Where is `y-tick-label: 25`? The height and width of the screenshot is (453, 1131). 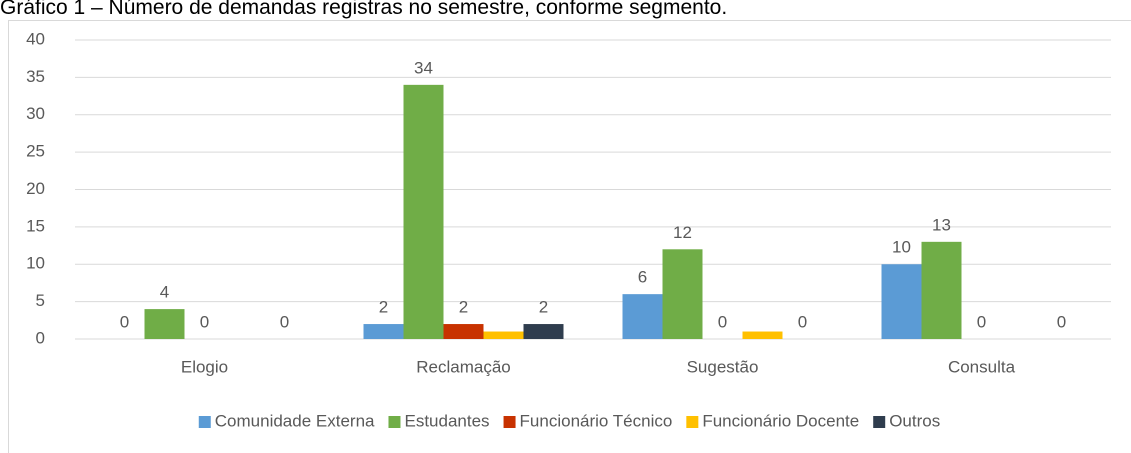
y-tick-label: 25 is located at coordinates (35, 151).